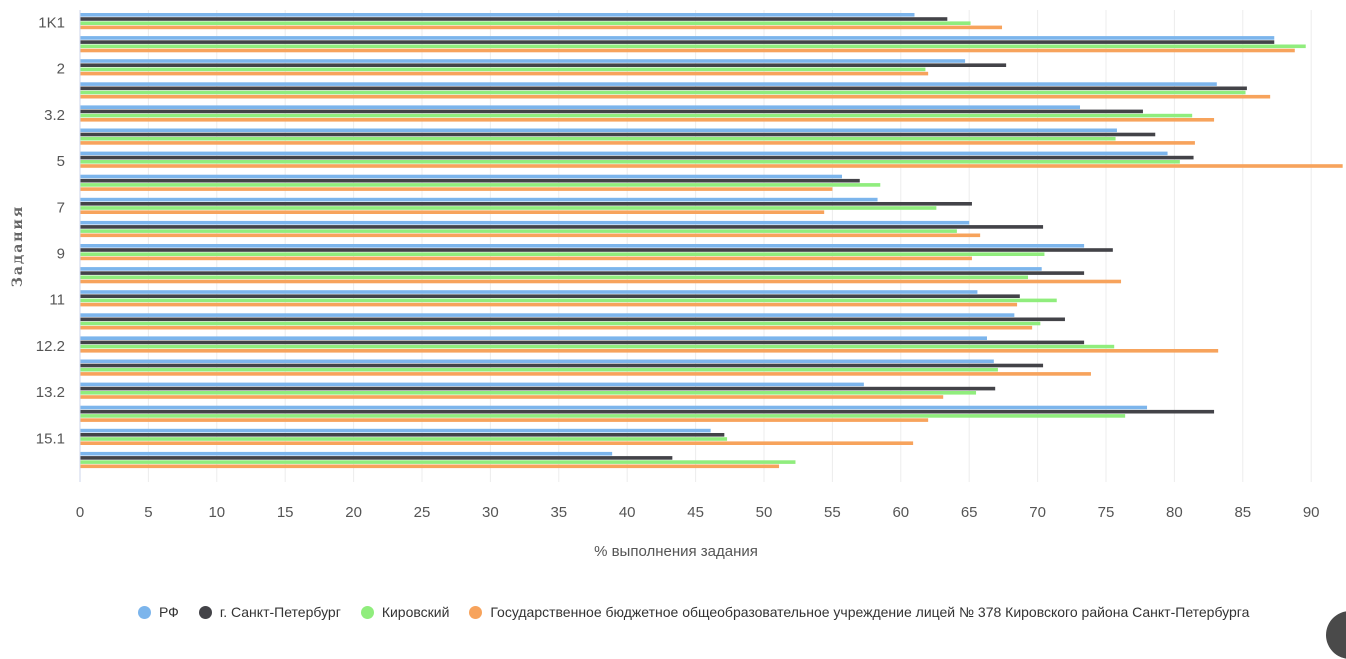 The width and height of the screenshot is (1346, 659). I want to click on category-label: 7, so click(61, 207).